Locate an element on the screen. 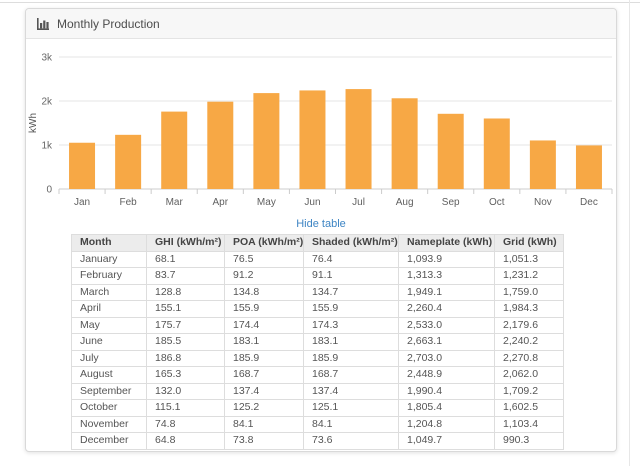 The image size is (640, 466). table-cell: 84.1 is located at coordinates (351, 424).